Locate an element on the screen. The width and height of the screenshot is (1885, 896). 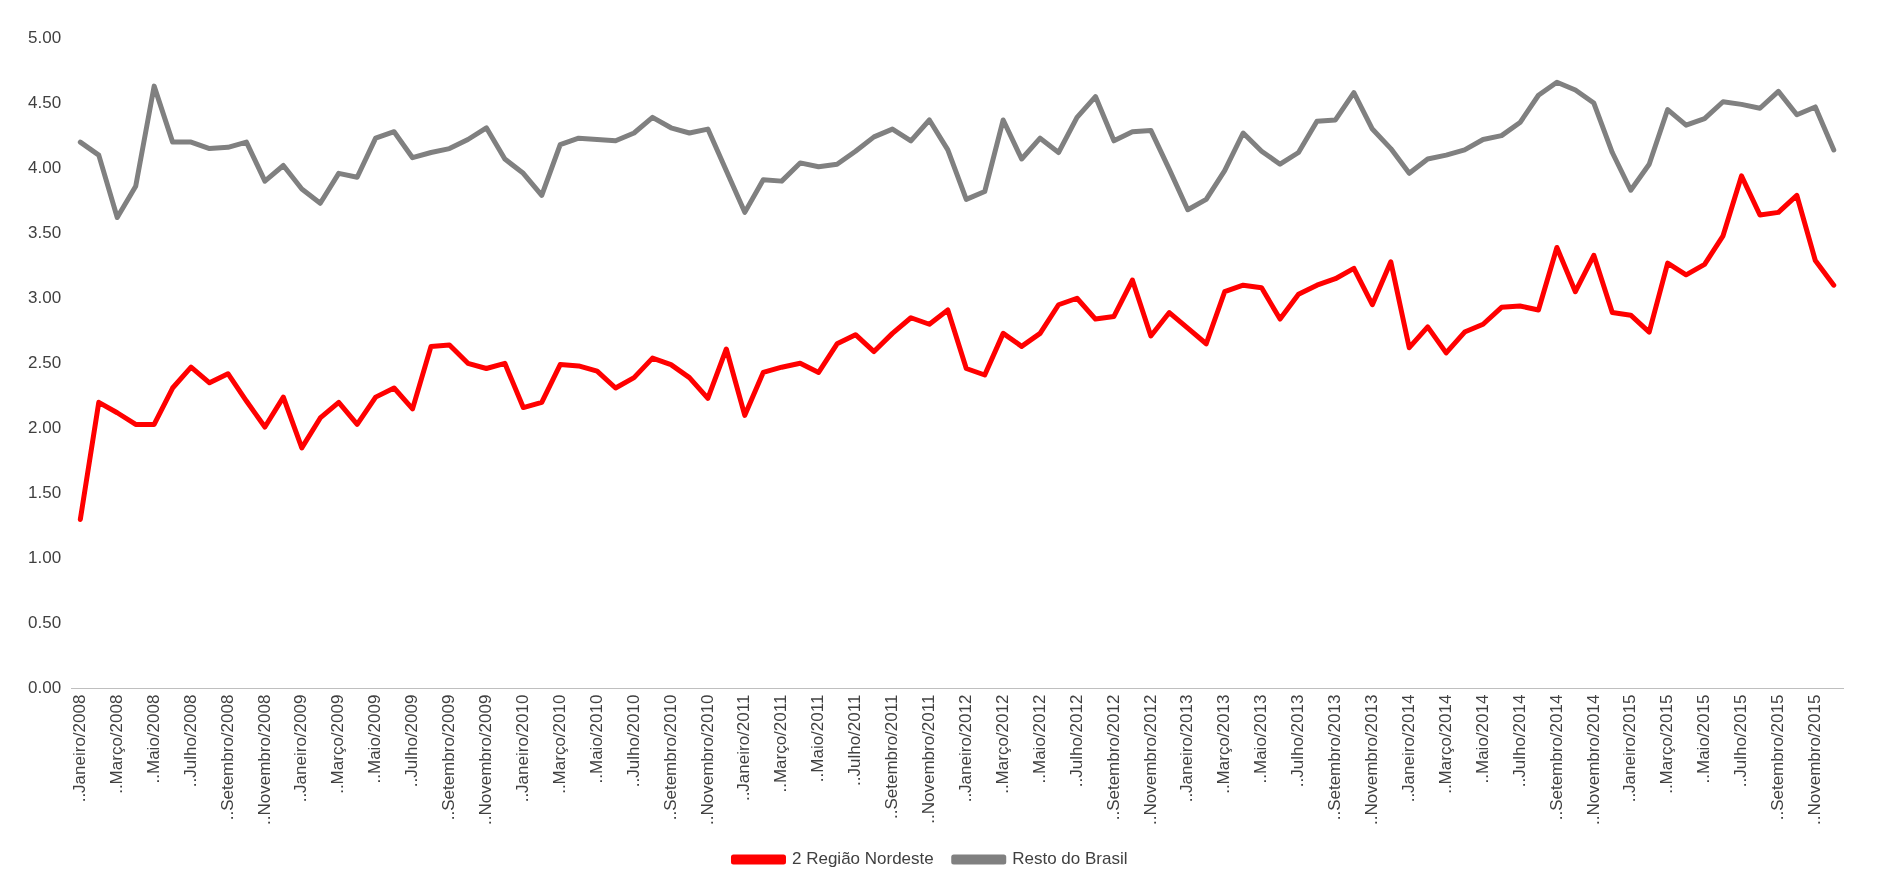
legend-label: 2 Região Nordeste is located at coordinates (862, 859).